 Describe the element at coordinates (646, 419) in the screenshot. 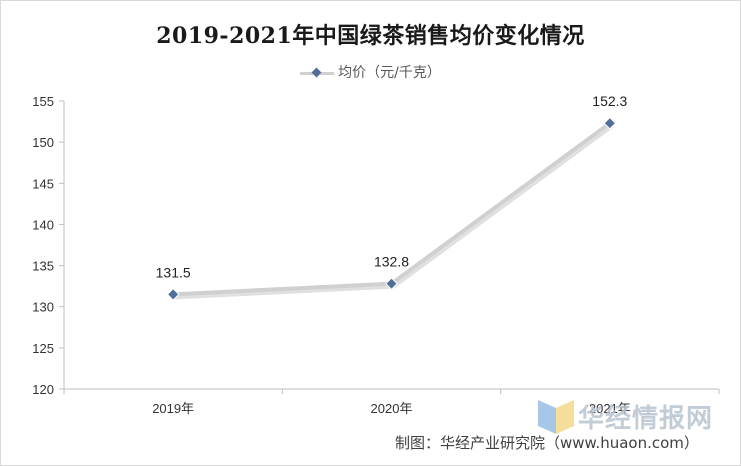

I see `watermark-text: 华经情报网` at that location.